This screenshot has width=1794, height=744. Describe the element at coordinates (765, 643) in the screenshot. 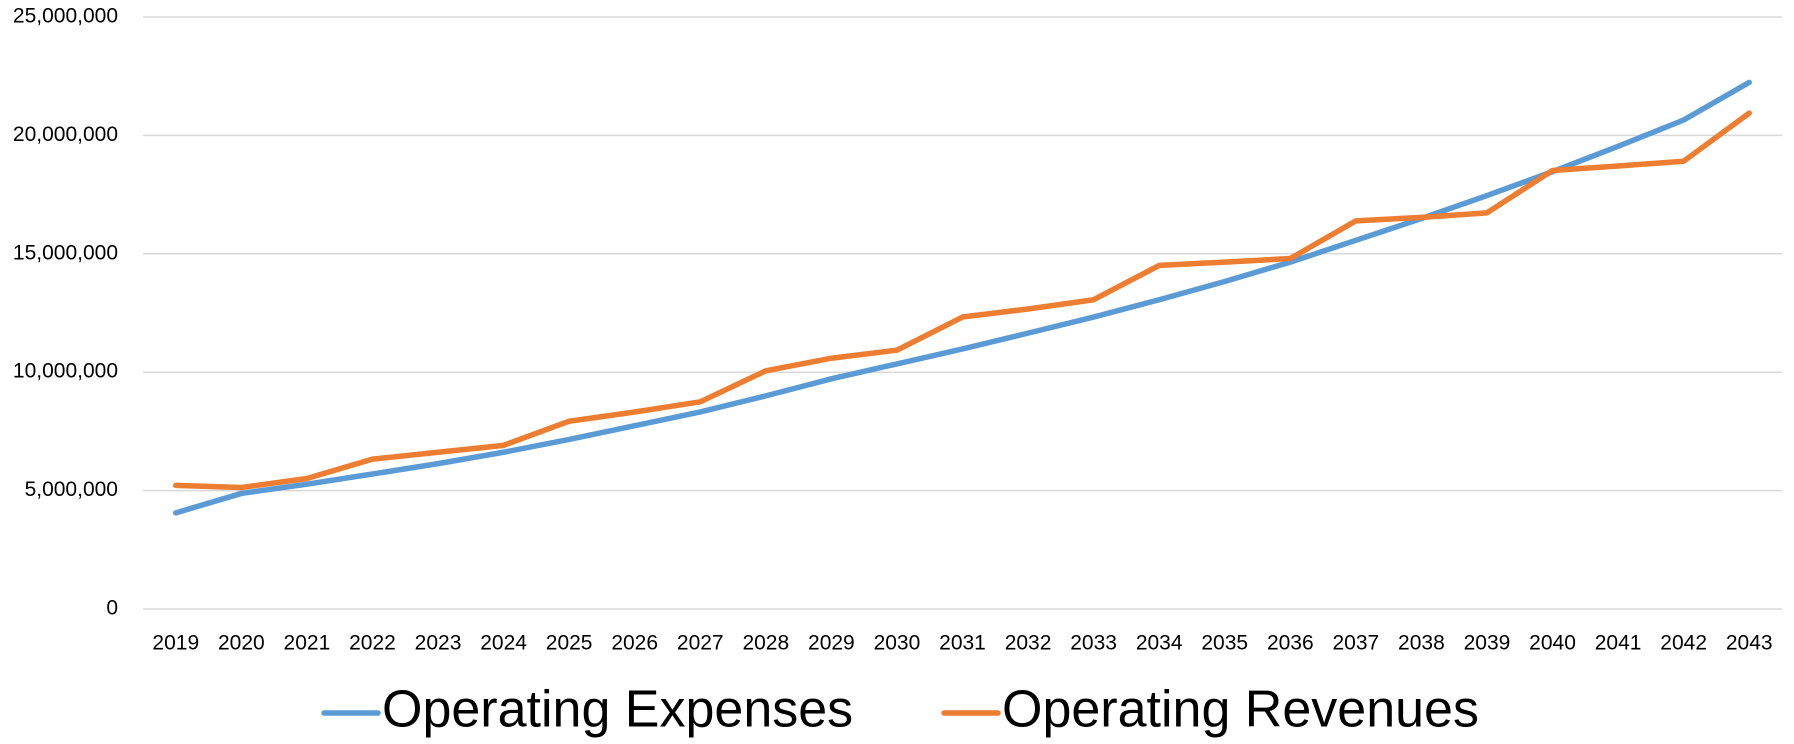

I see `x-tick-label: 2028` at that location.